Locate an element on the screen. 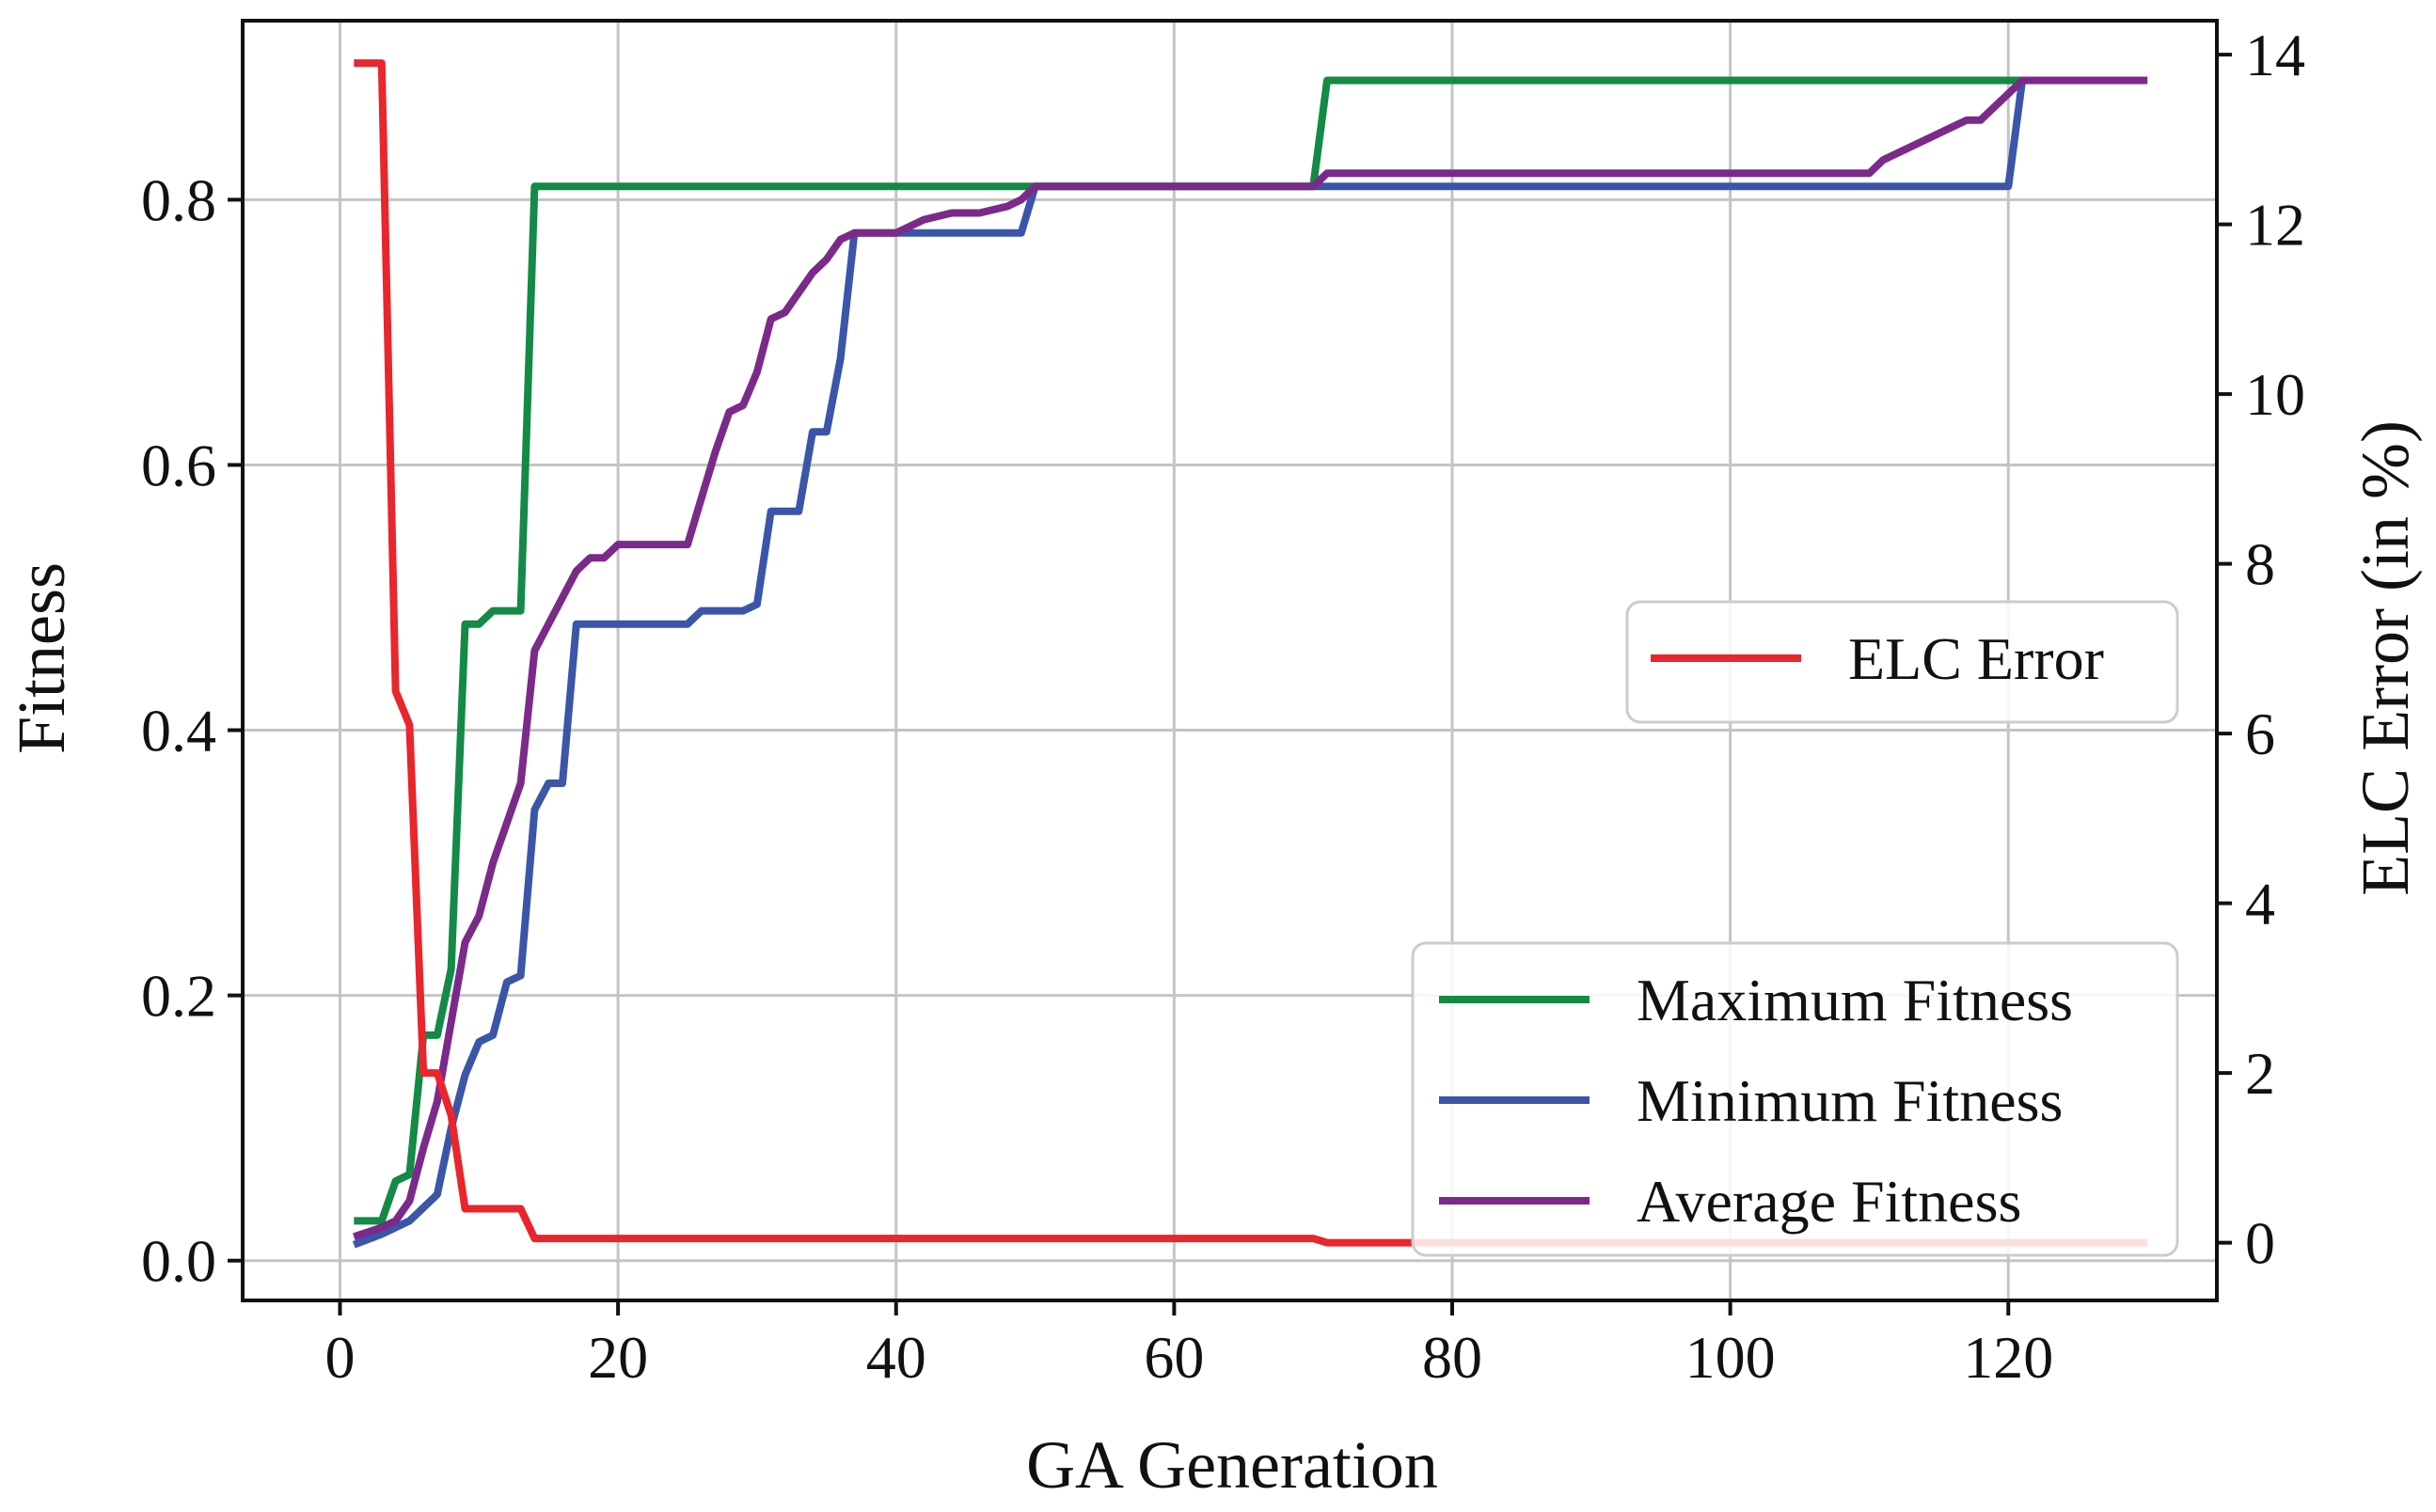 The image size is (2436, 1512). legend-elc-error: ELC Error is located at coordinates (1902, 662).